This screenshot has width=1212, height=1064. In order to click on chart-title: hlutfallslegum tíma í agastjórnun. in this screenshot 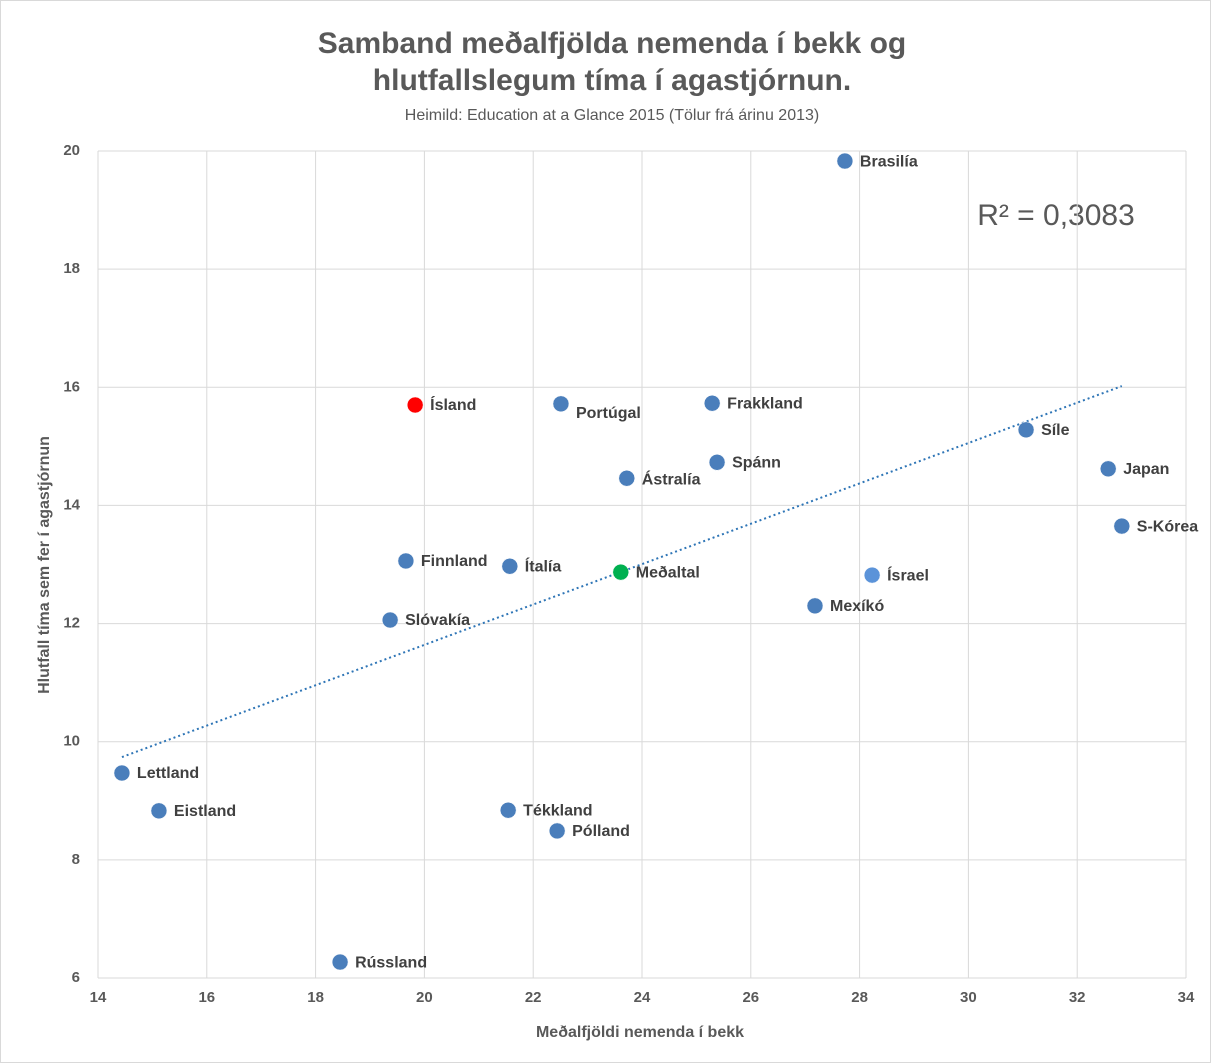, I will do `click(612, 80)`.